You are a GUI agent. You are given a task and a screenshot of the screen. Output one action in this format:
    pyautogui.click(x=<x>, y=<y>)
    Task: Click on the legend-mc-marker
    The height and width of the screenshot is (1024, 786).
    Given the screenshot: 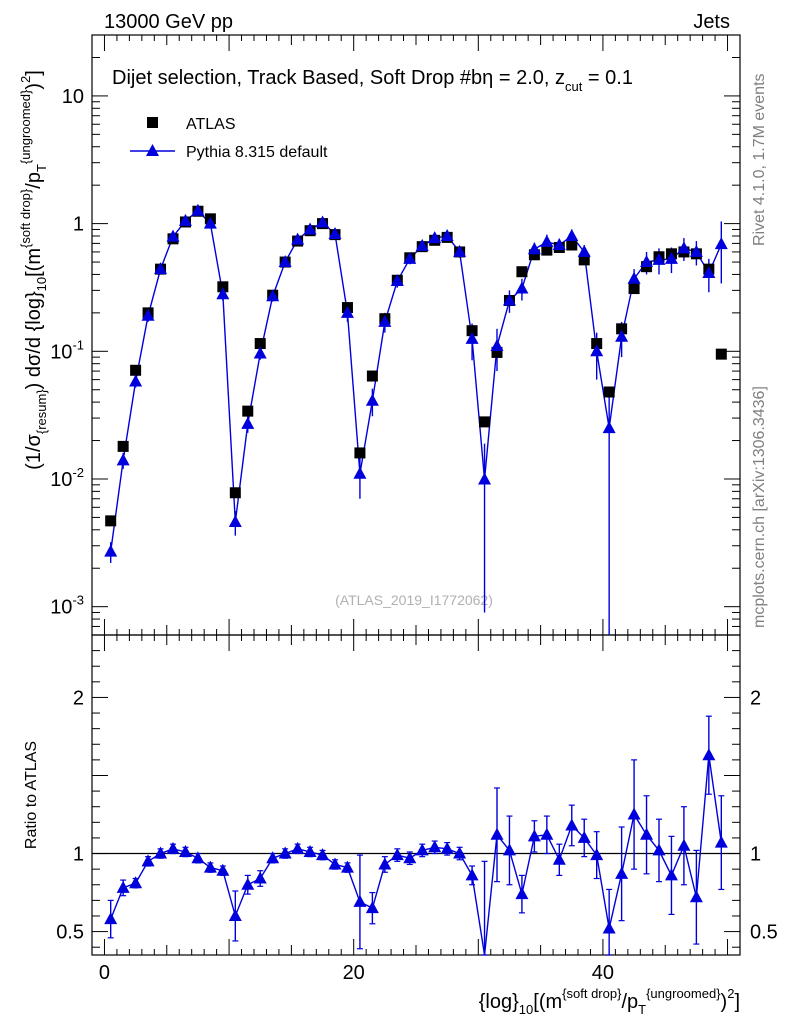 What is the action you would take?
    pyautogui.click(x=152, y=150)
    